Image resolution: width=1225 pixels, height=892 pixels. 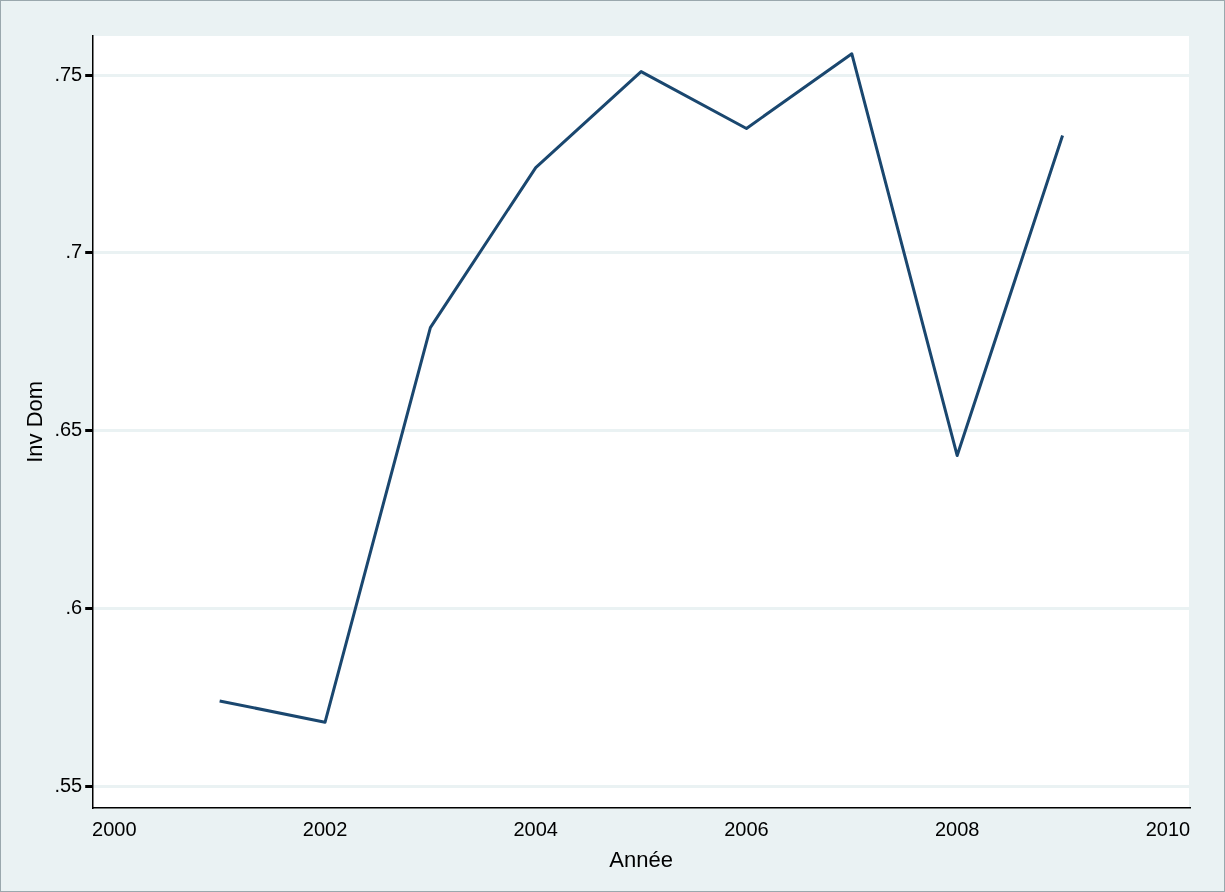 I want to click on y-tick-label: .7, so click(x=74, y=251).